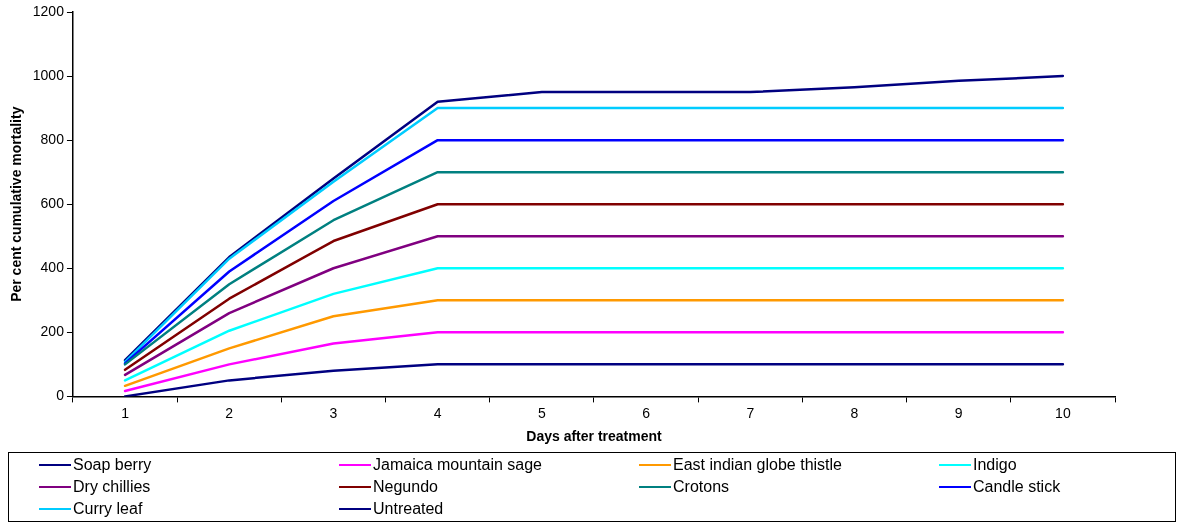 The image size is (1185, 523). What do you see at coordinates (52, 203) in the screenshot?
I see `y-tick-label: 600` at bounding box center [52, 203].